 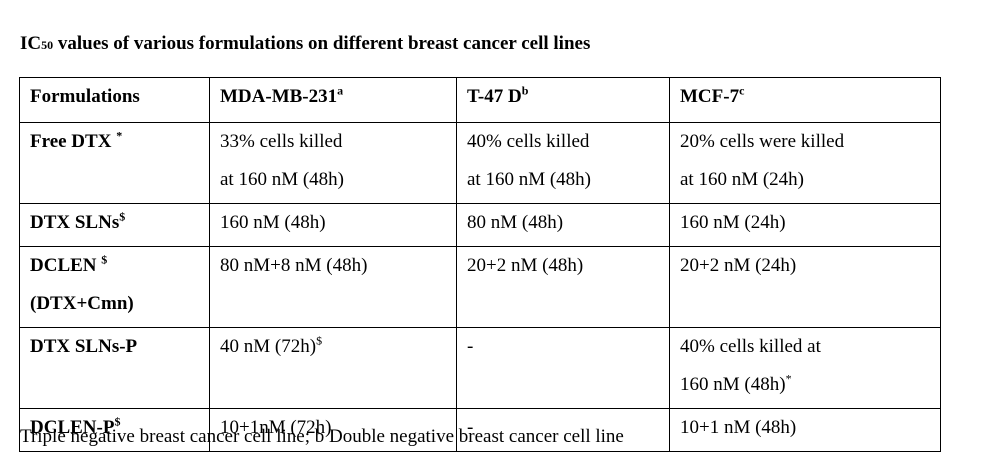 I want to click on header-row: Formulations MDA-MB-231a T-47 Db MCF-7c, so click(x=480, y=100).